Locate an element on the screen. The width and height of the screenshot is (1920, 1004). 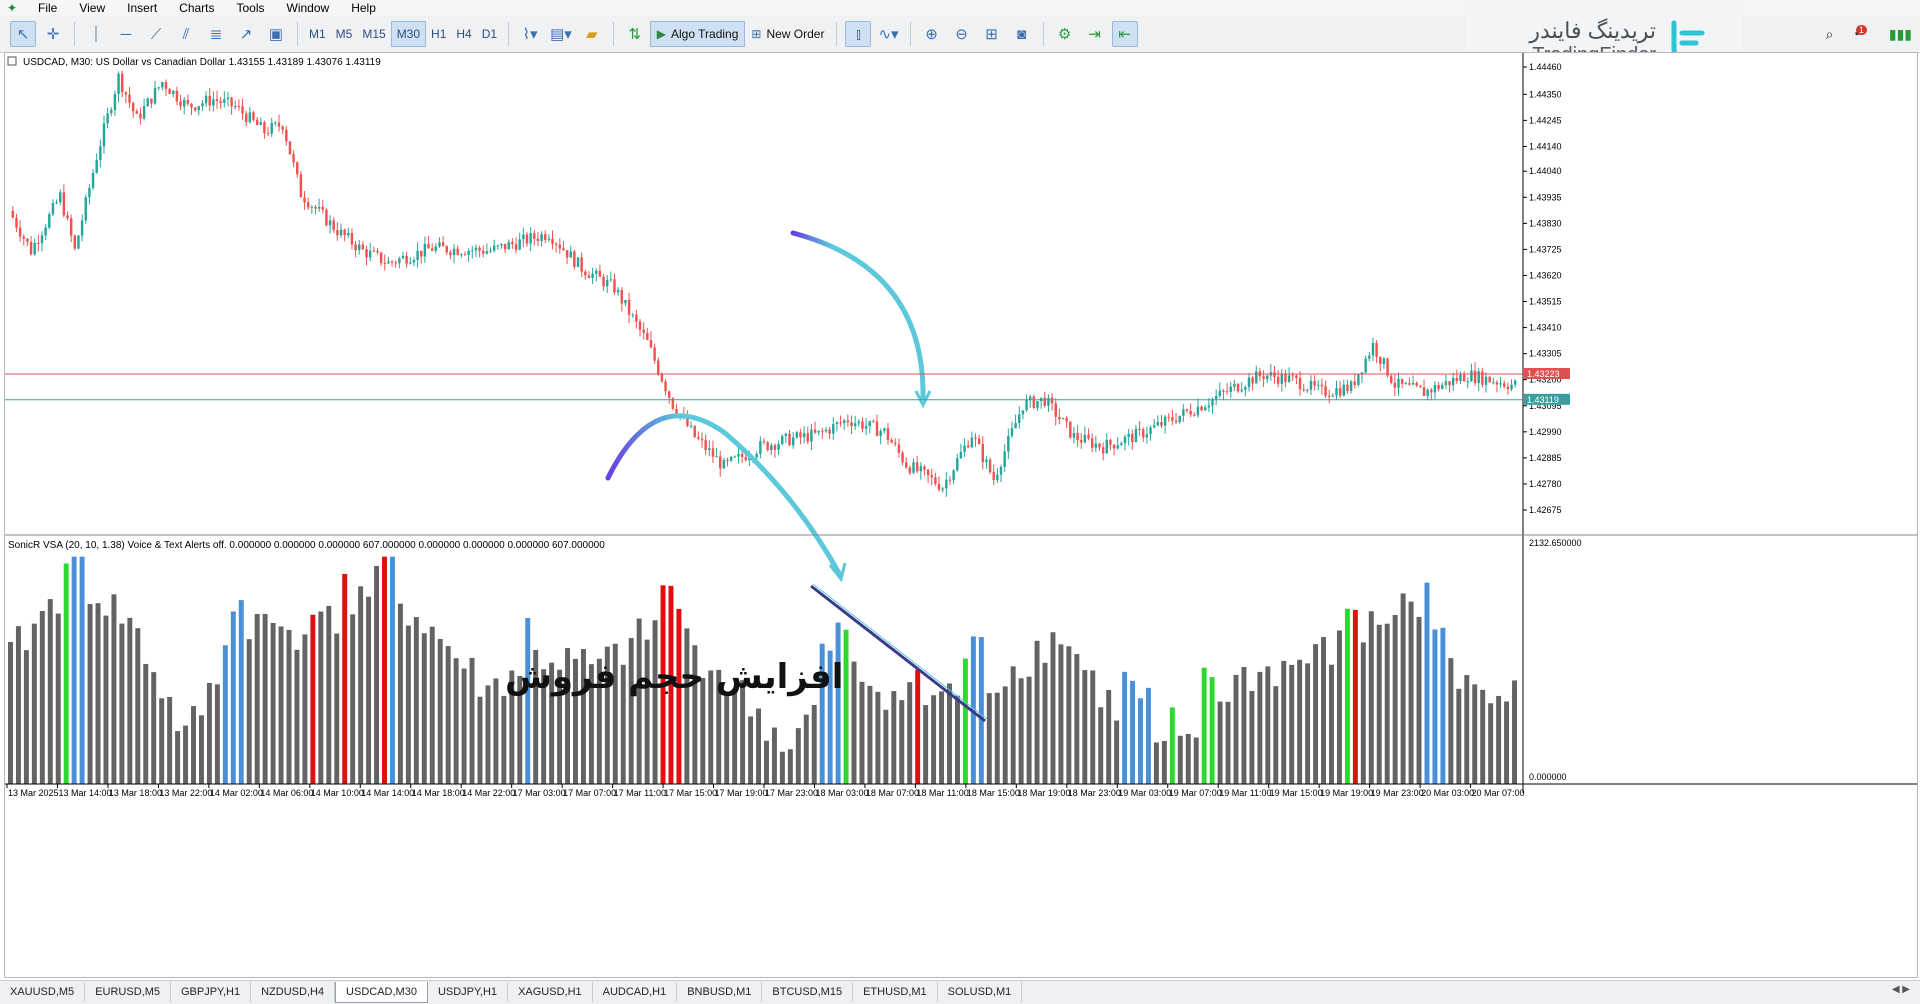
templates-icon: ▤▾ is located at coordinates (561, 34).